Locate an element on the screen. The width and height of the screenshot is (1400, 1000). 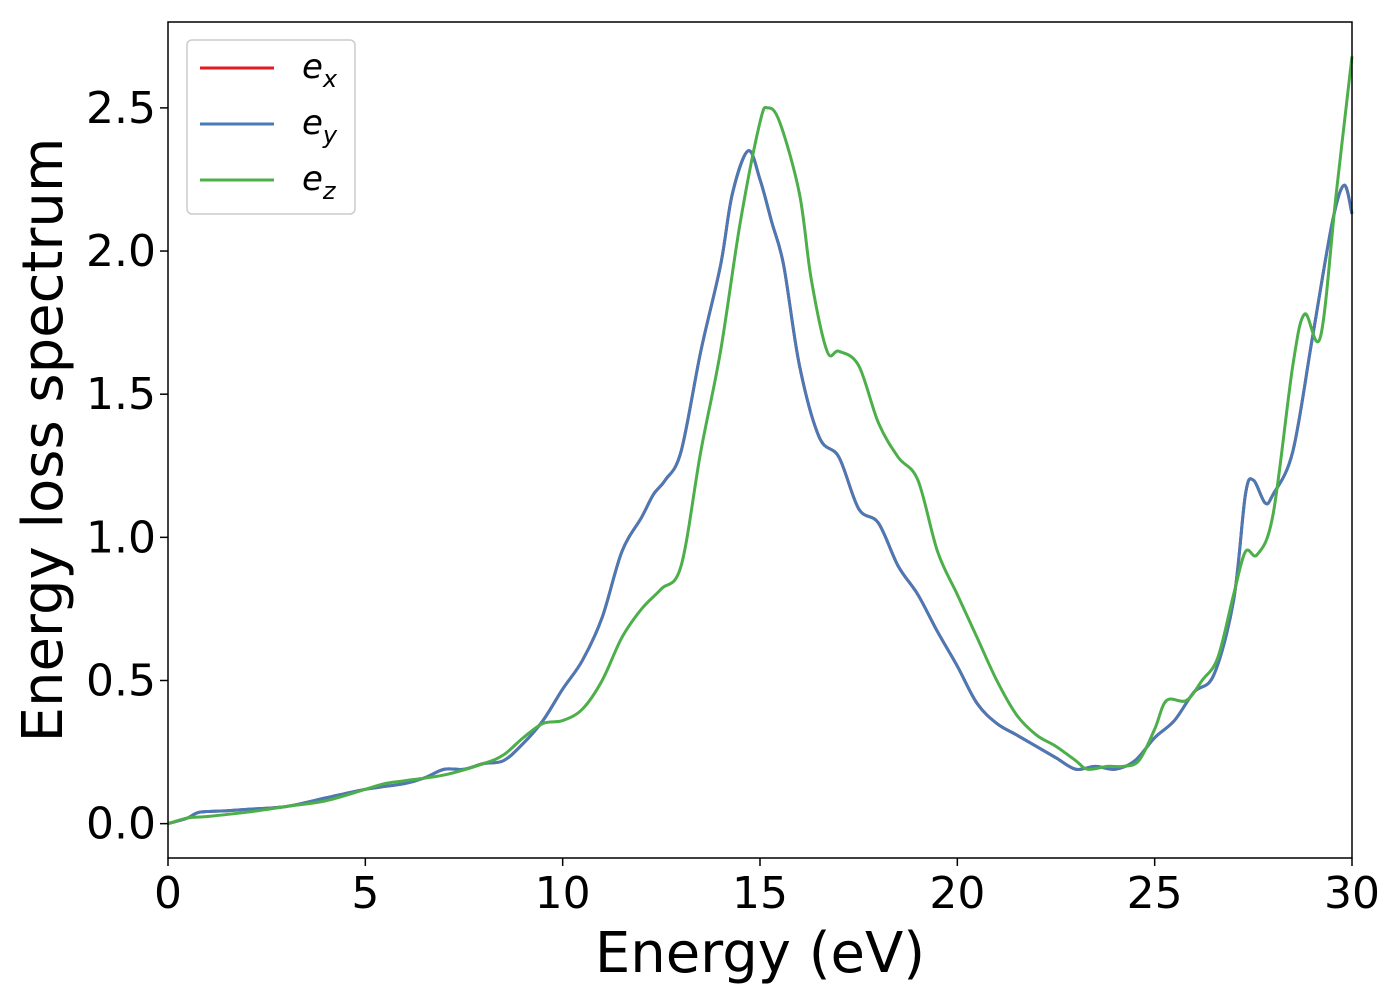
x-tick-label: 5 is located at coordinates (365, 893).